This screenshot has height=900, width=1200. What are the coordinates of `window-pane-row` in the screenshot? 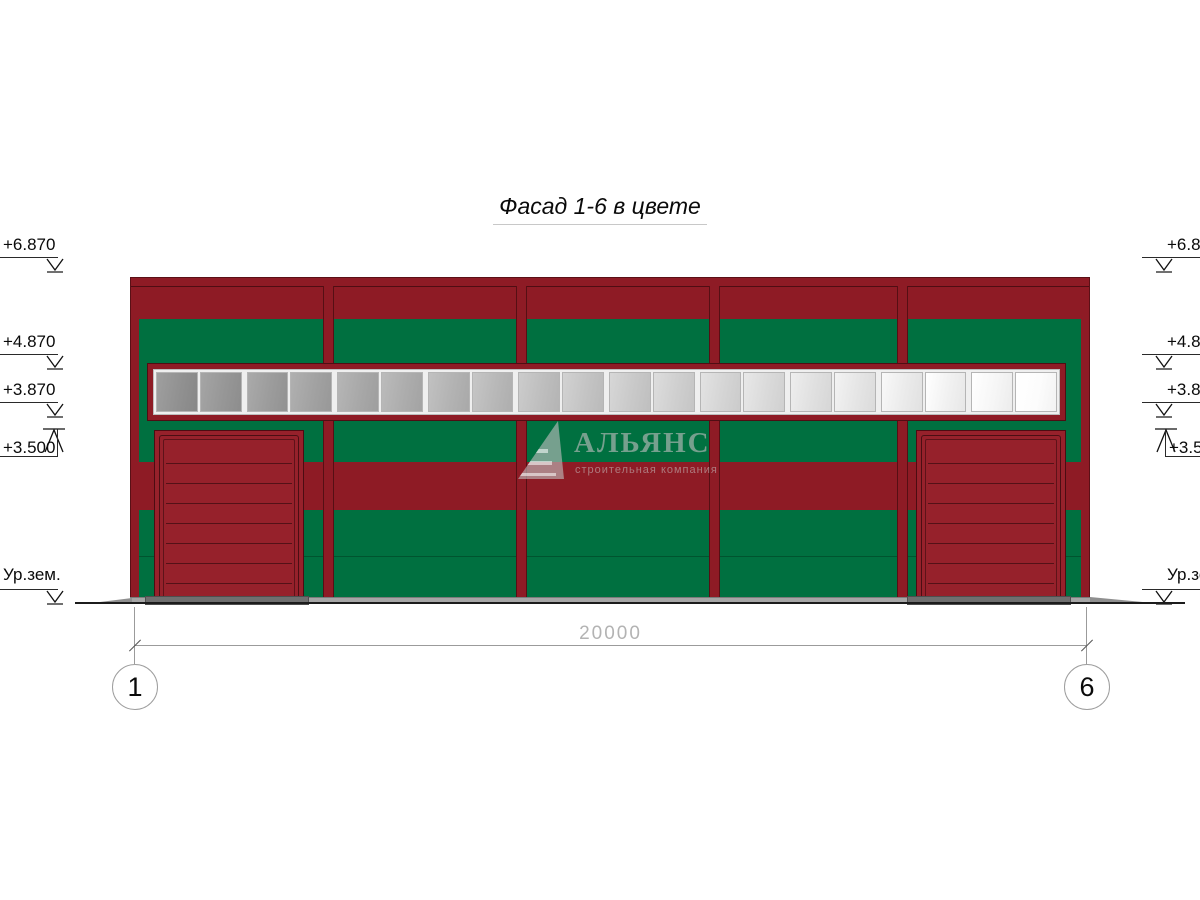 It's located at (606, 392).